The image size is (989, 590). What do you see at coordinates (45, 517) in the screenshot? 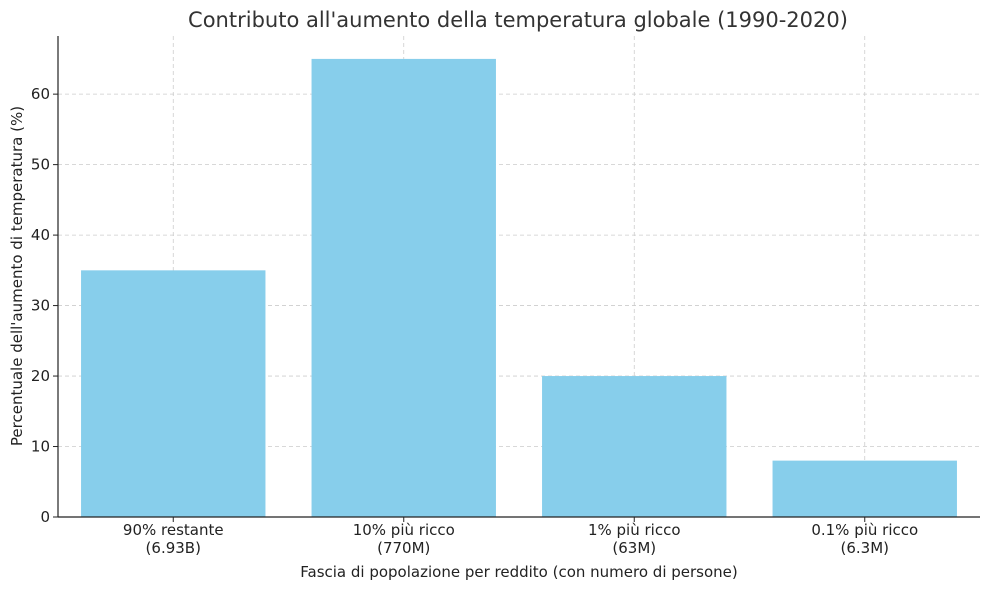
I see `y-tick-label: 0` at bounding box center [45, 517].